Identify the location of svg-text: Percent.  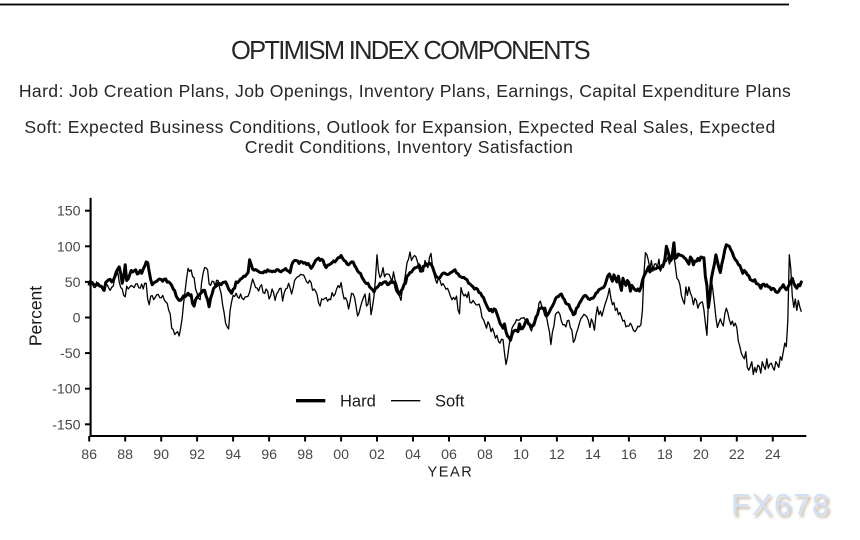
(36, 316).